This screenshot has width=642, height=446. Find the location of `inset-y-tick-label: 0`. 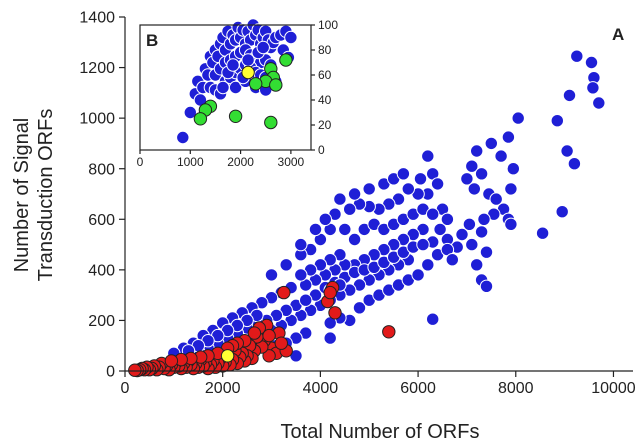

inset-y-tick-label: 0 is located at coordinates (321, 150).